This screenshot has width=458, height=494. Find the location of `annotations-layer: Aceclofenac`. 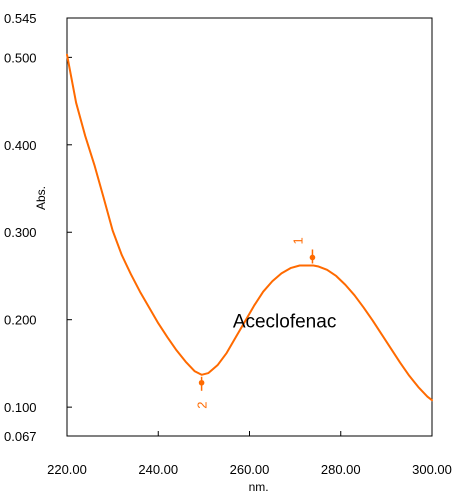

annotations-layer: Aceclofenac is located at coordinates (285, 322).